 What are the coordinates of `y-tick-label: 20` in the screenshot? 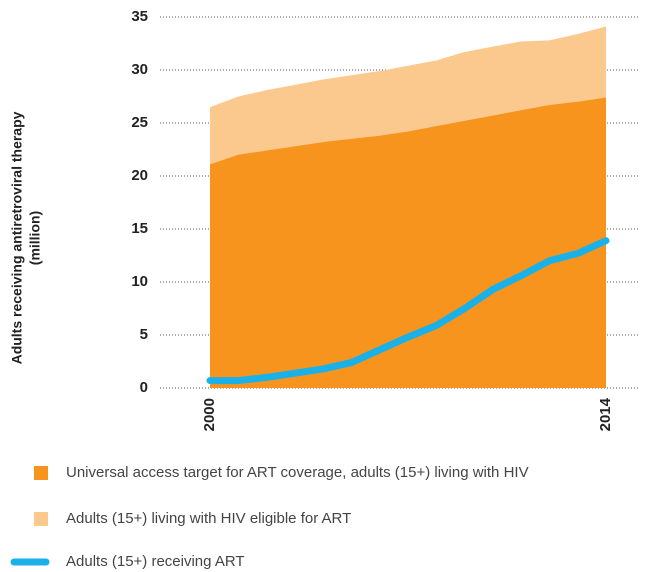 It's located at (139, 175).